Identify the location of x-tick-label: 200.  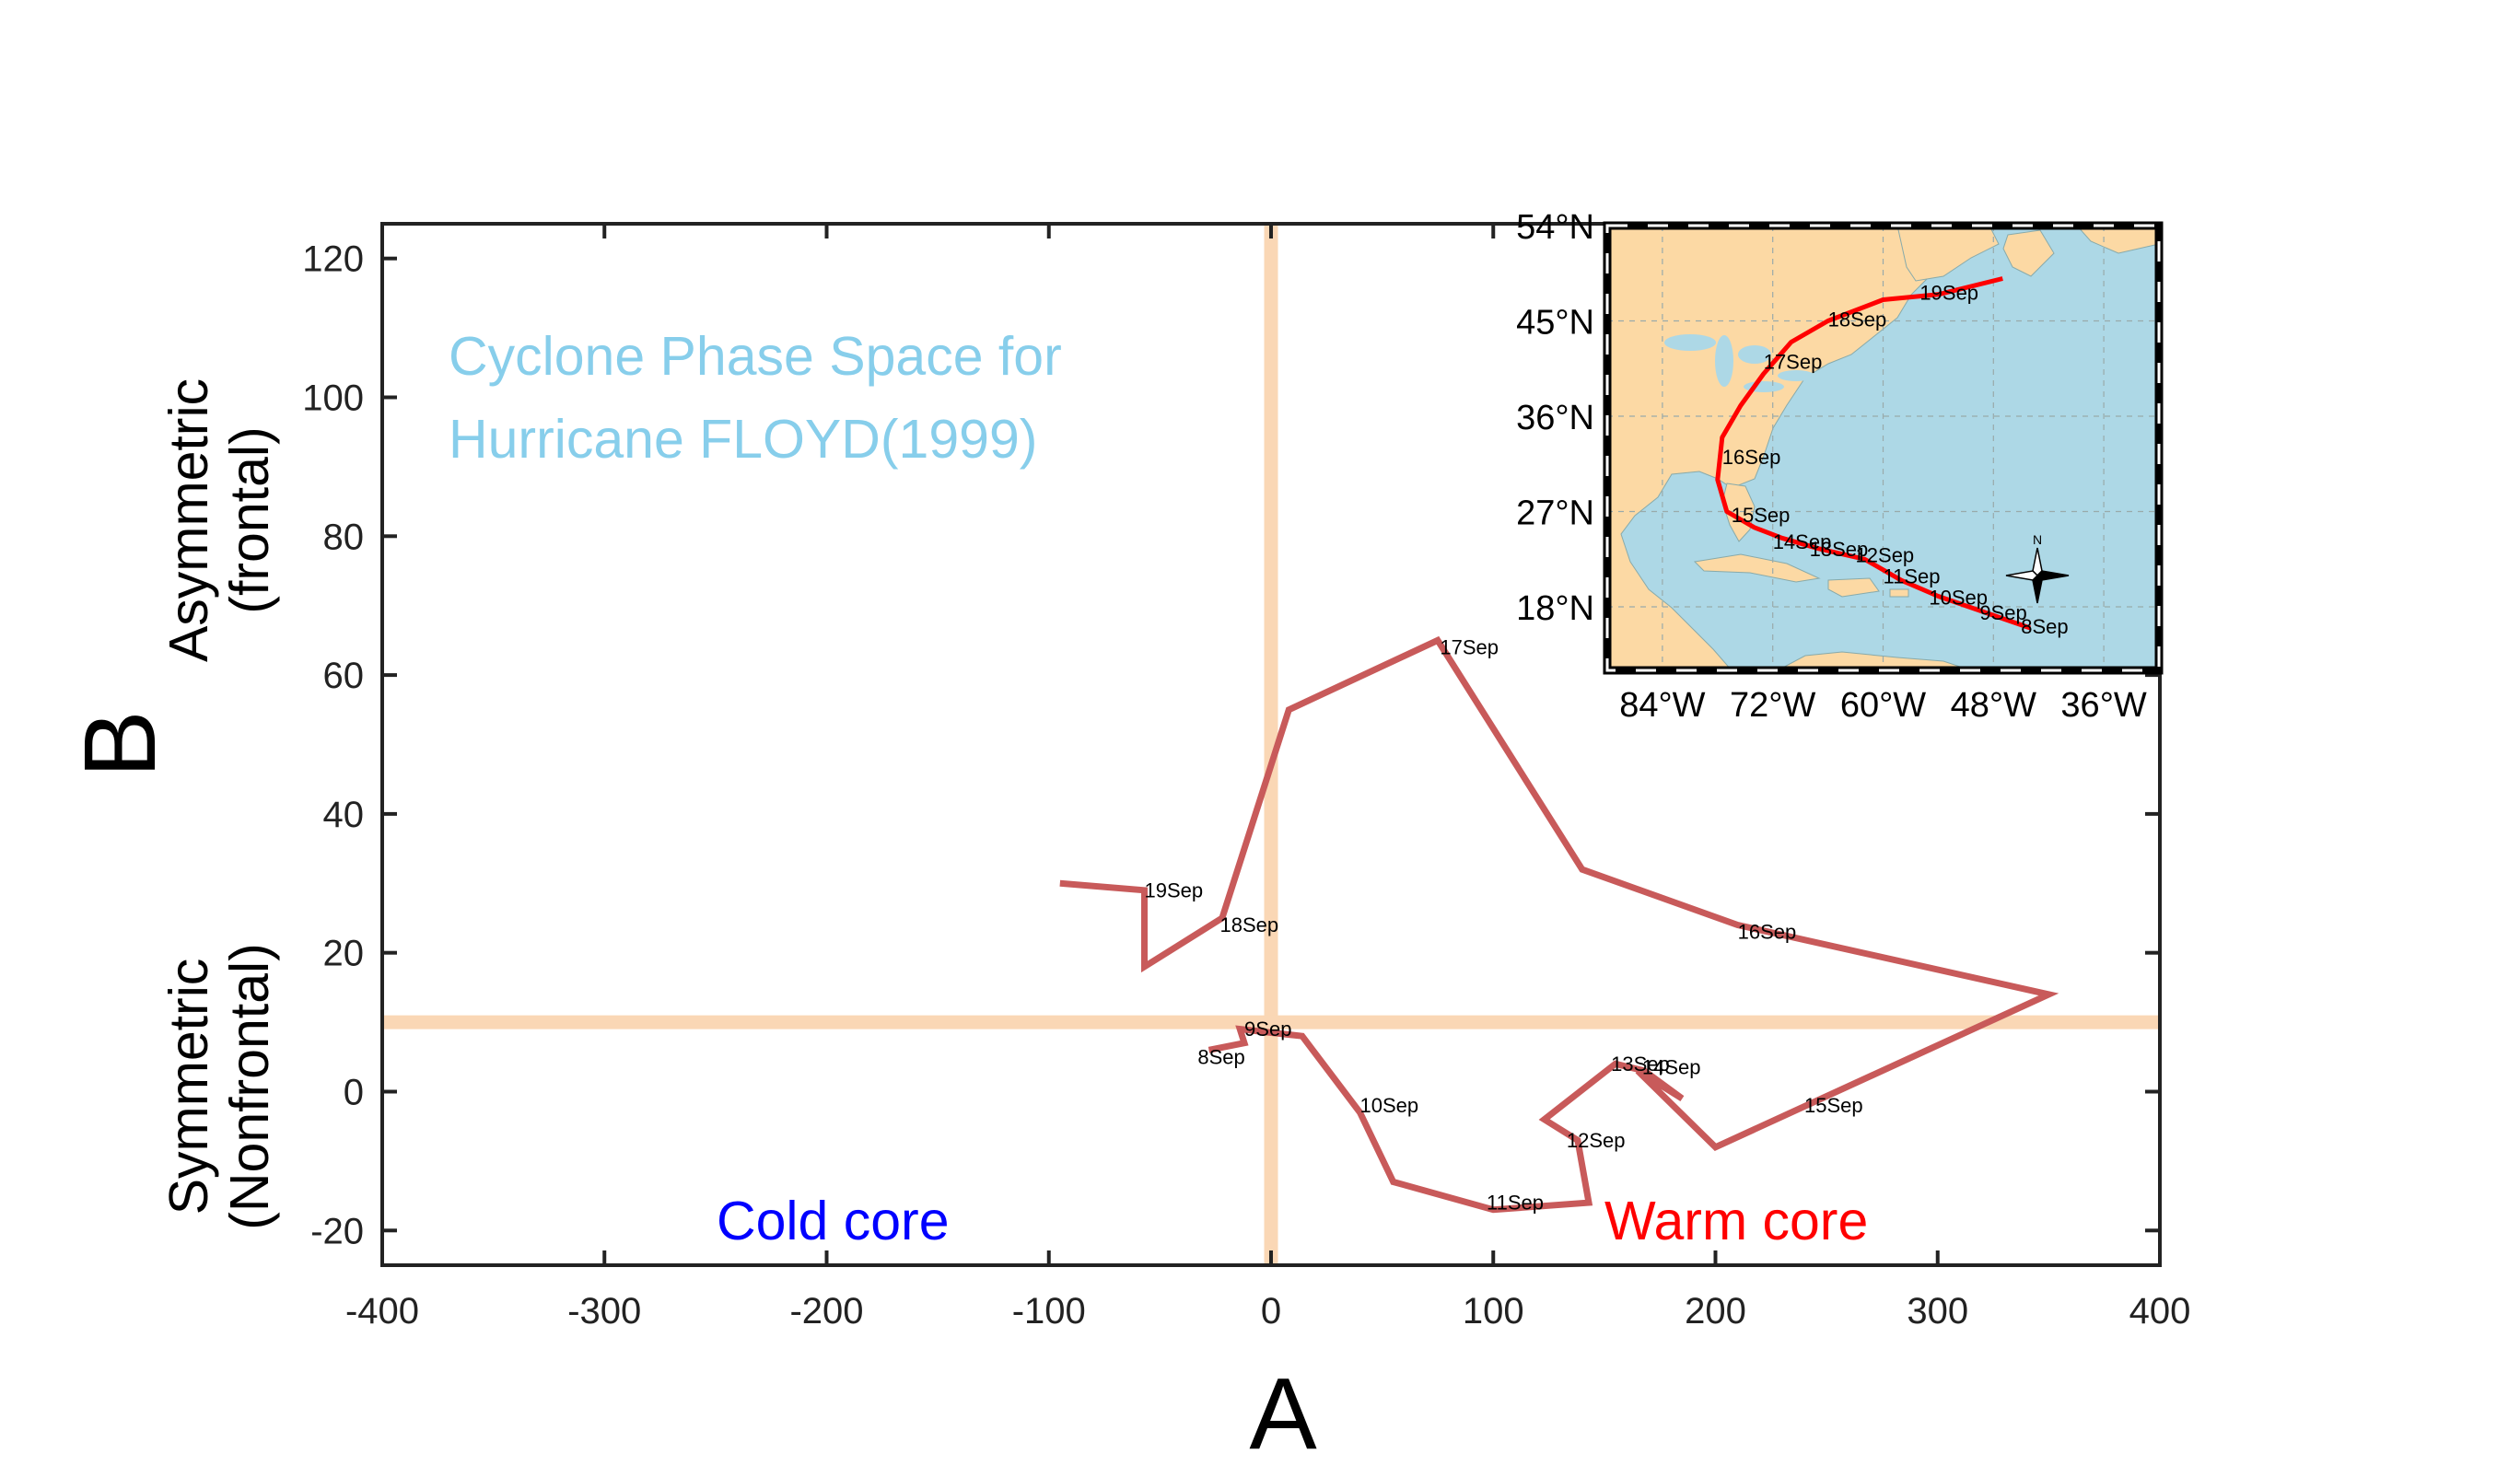
(1715, 1311).